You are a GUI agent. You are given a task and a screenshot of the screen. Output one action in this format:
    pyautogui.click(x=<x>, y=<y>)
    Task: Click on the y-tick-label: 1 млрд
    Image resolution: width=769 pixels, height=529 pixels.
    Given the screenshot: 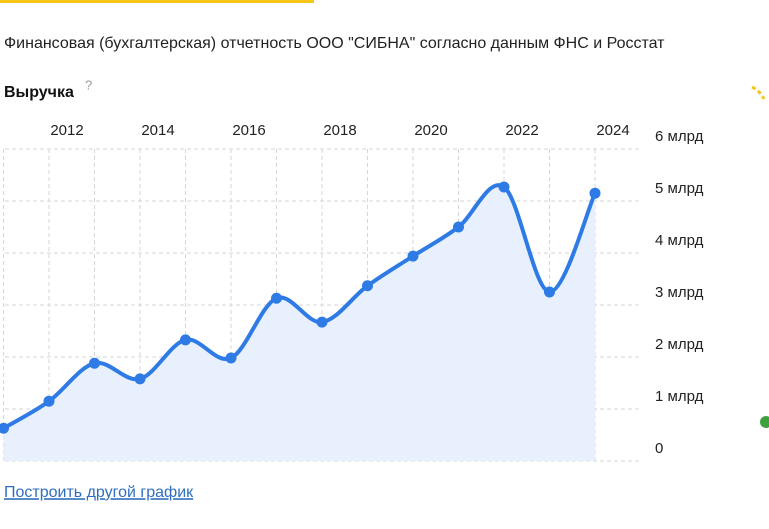 What is the action you would take?
    pyautogui.click(x=679, y=396)
    